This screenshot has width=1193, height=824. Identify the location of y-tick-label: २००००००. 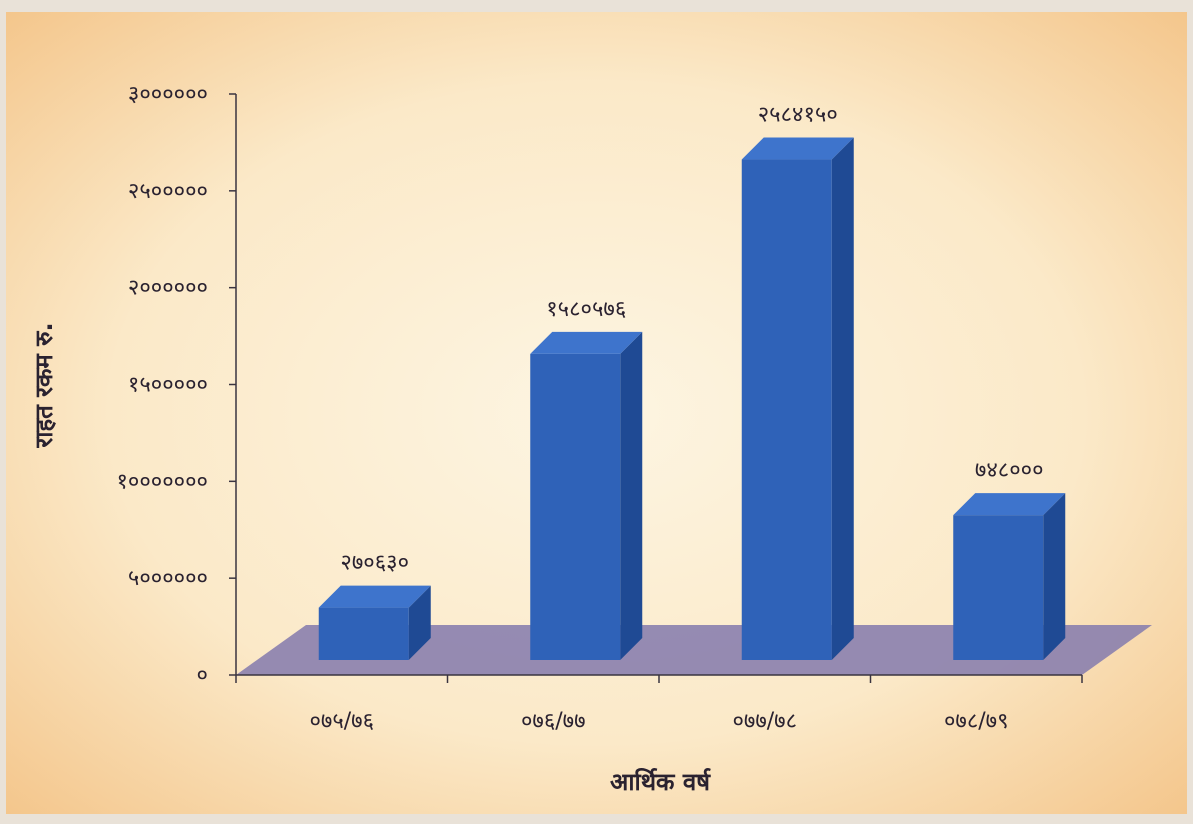
(168, 288).